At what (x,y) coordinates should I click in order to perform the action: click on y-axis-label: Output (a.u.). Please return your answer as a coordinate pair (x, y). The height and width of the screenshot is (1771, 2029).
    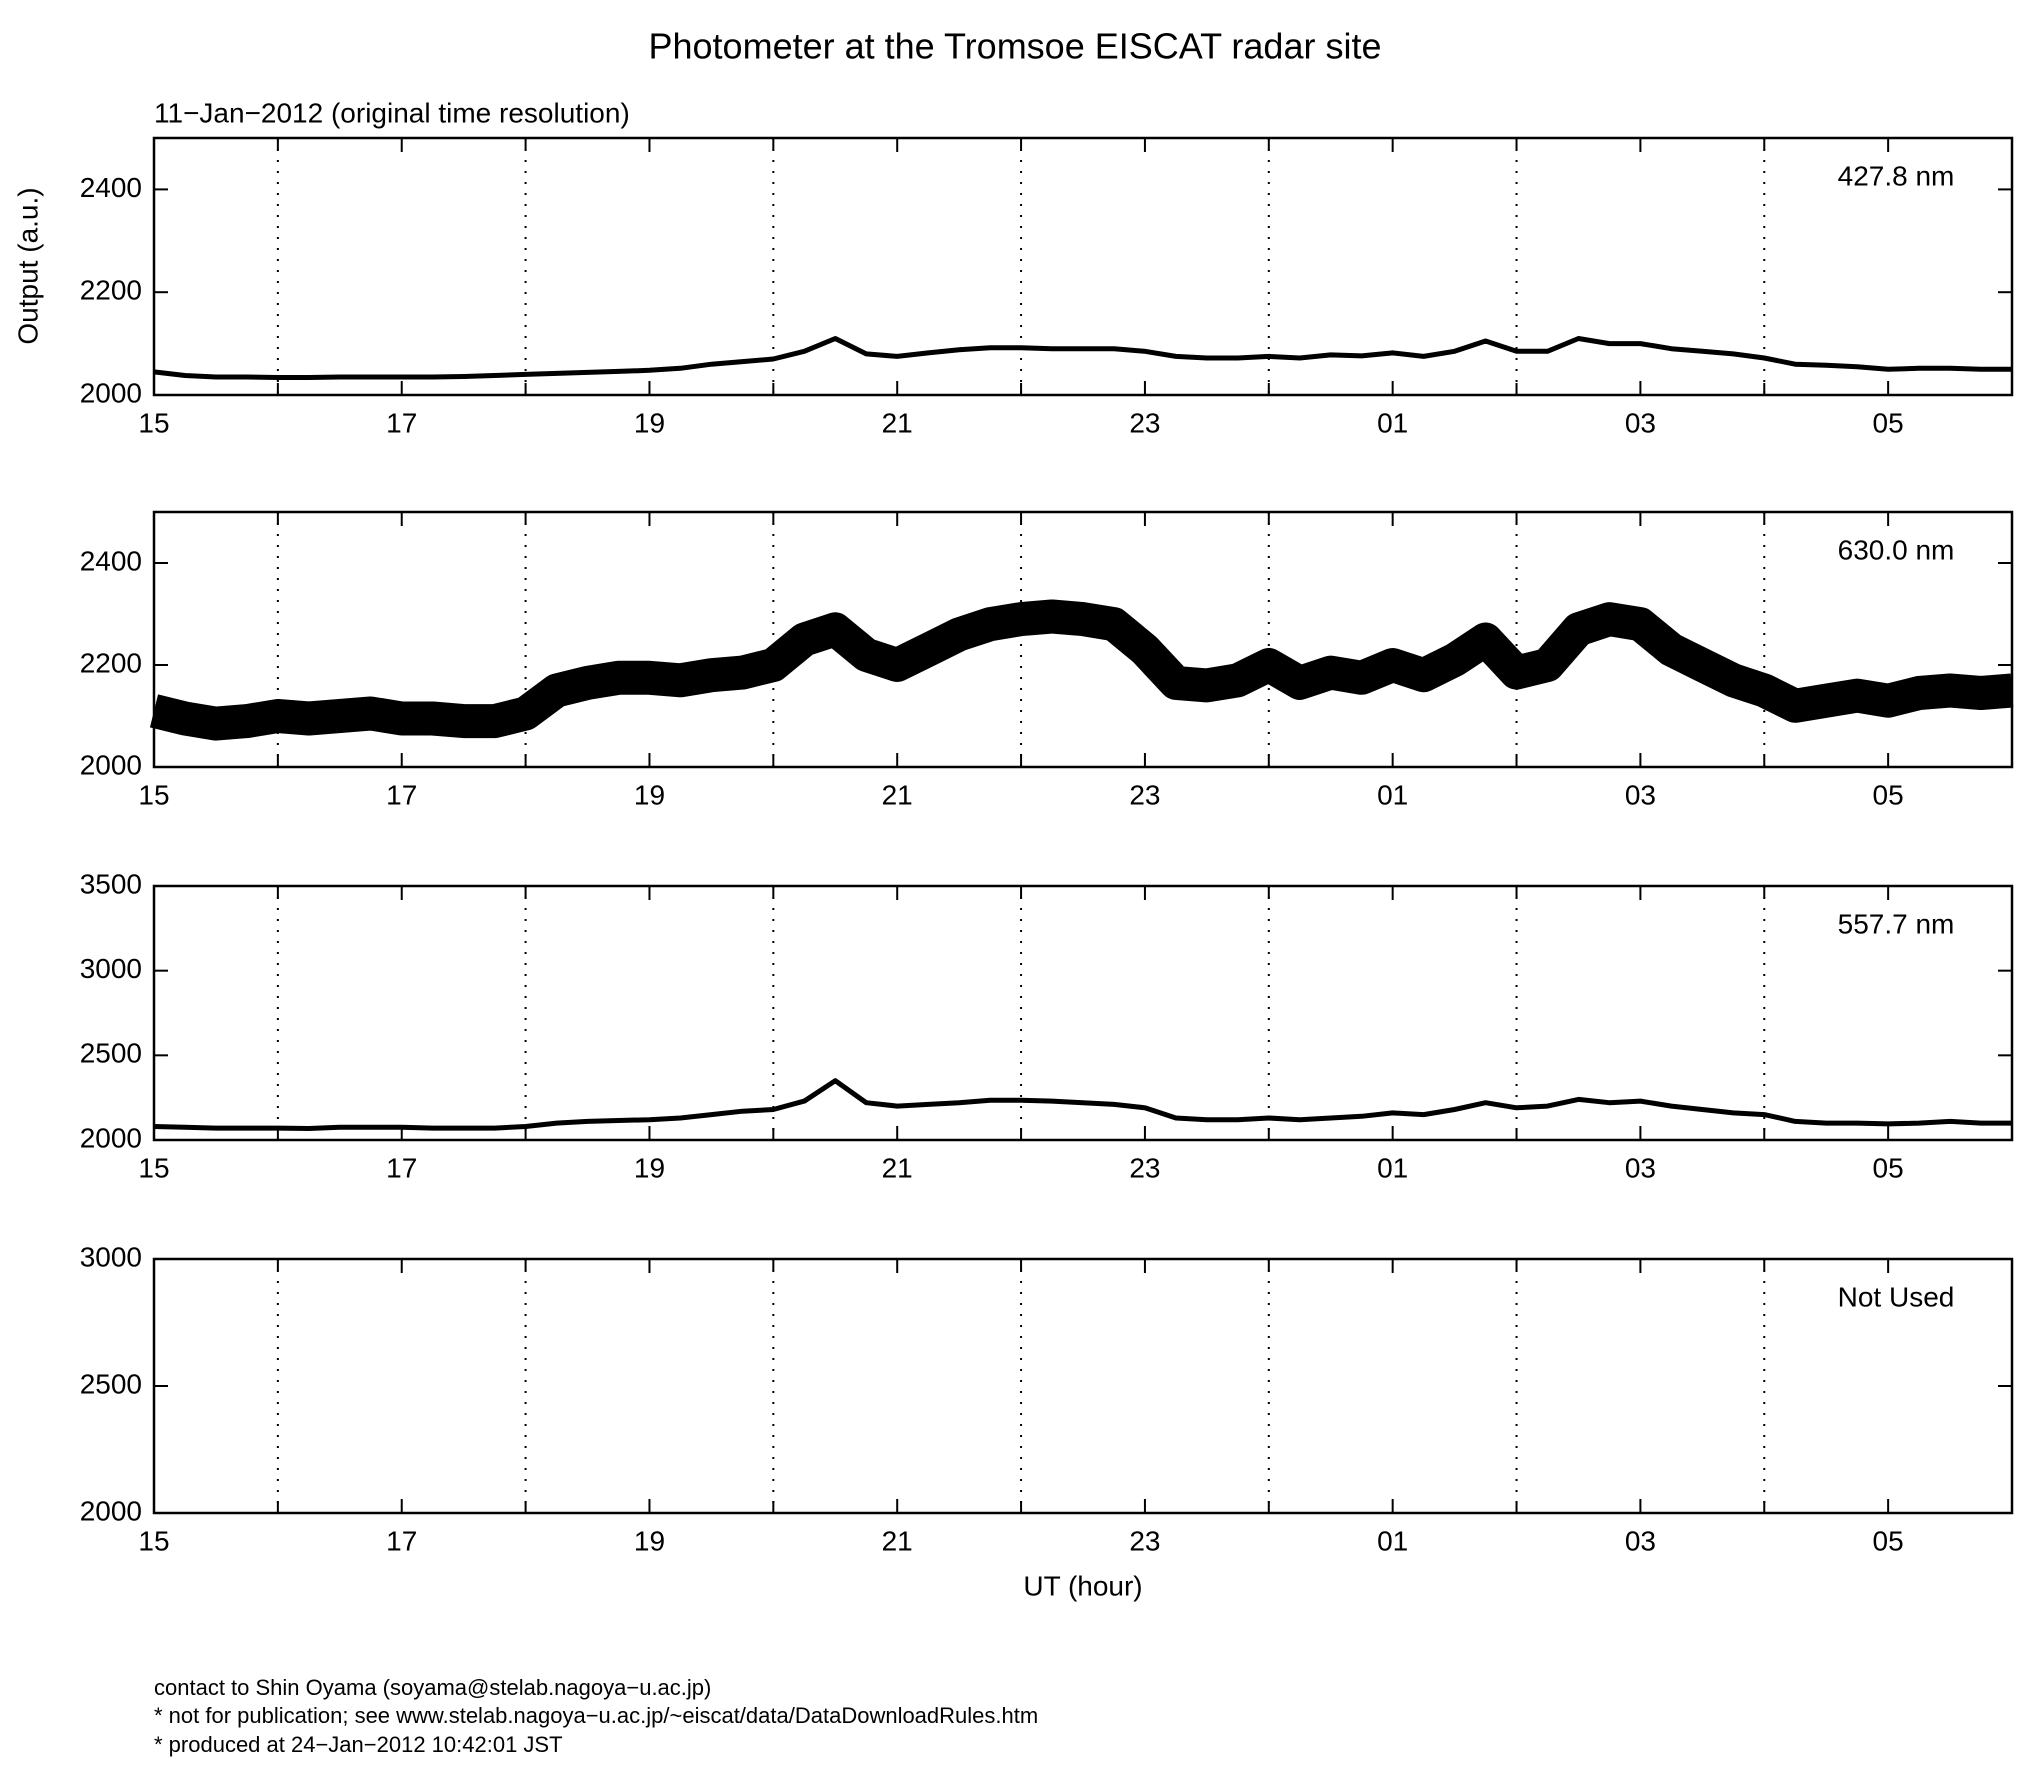
    Looking at the image, I should click on (27, 265).